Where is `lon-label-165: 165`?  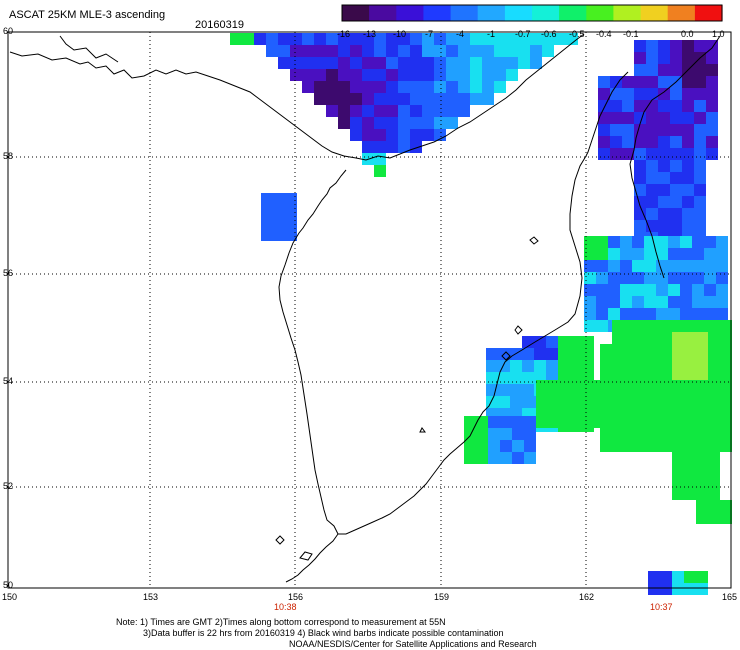 lon-label-165: 165 is located at coordinates (730, 597).